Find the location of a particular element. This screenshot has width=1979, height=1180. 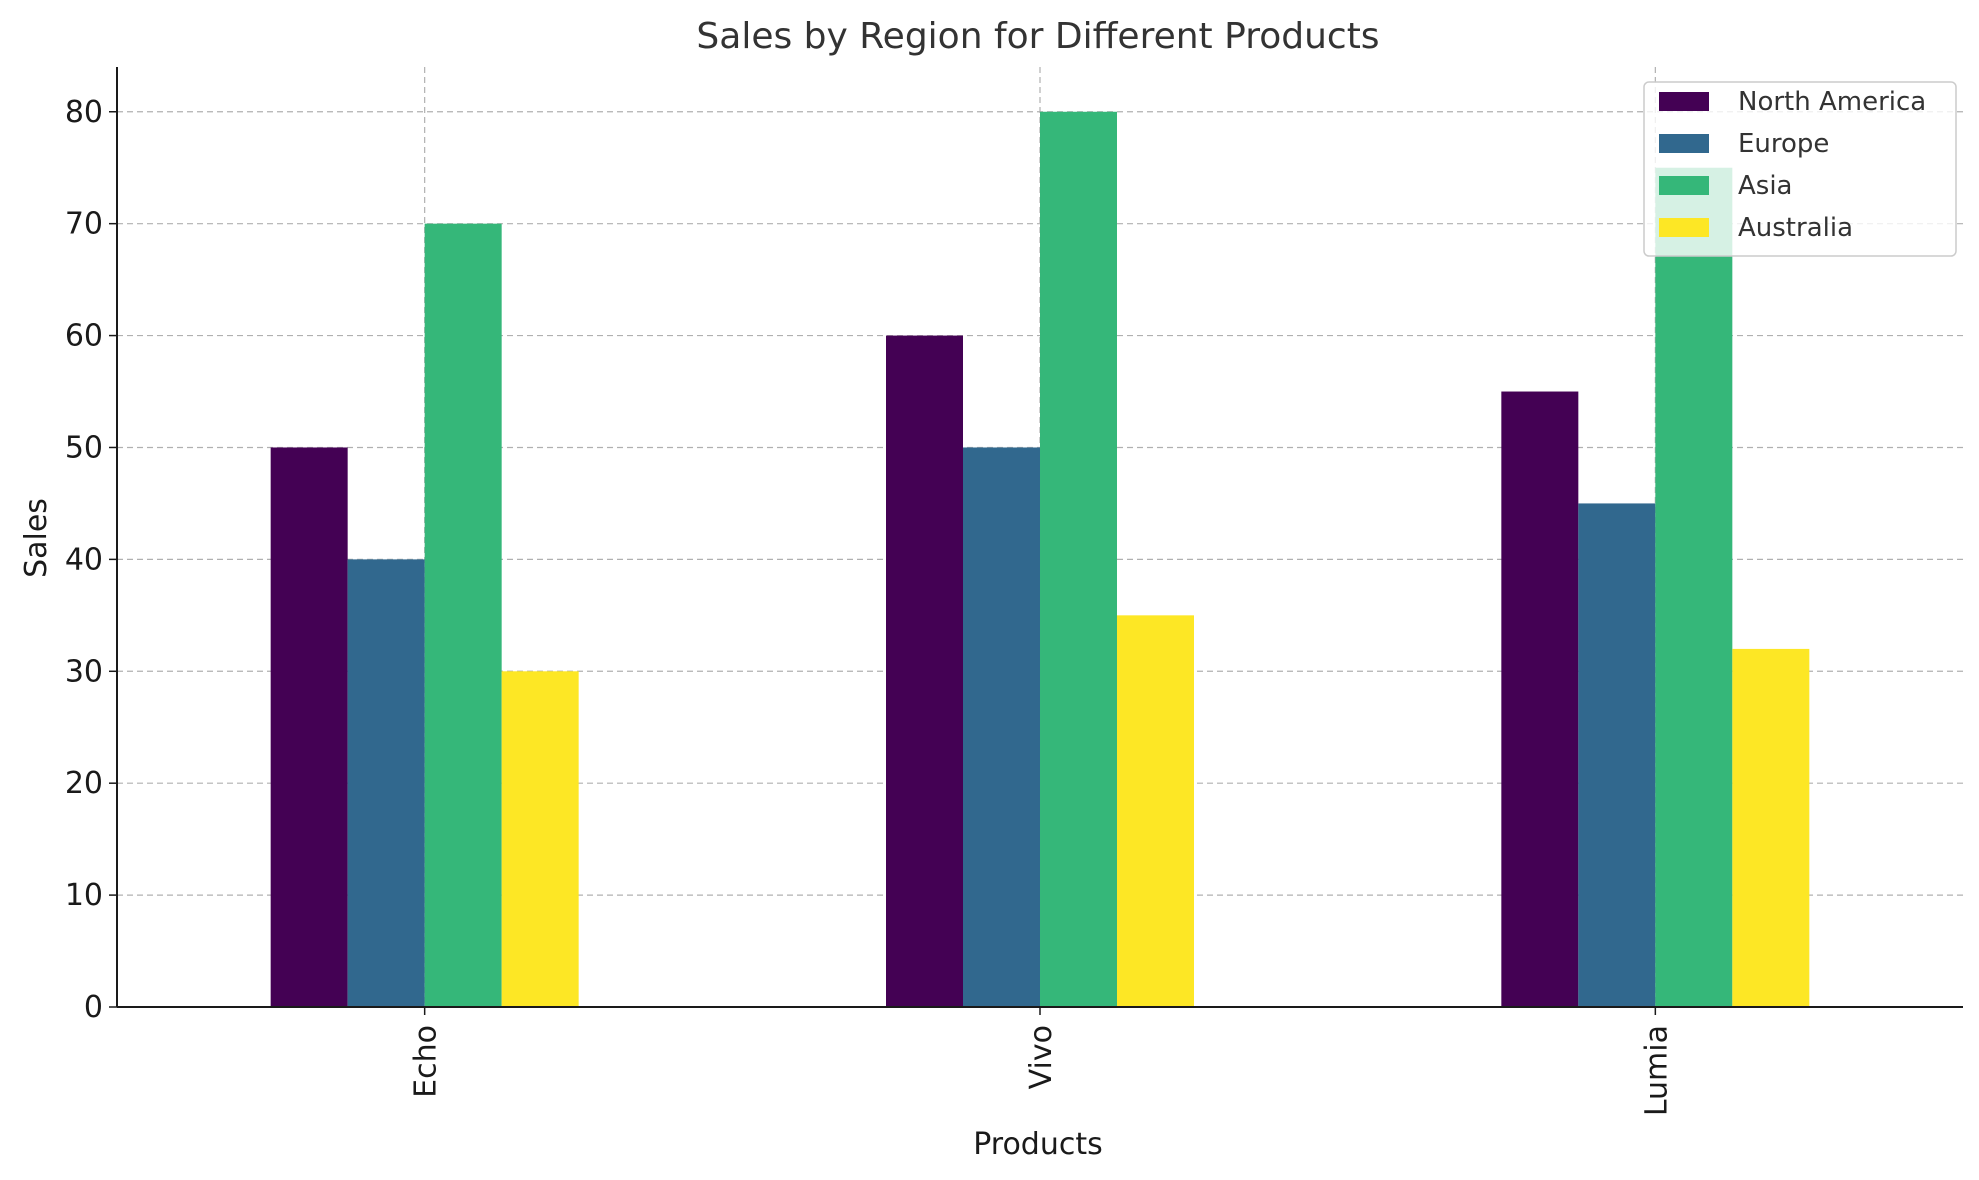

y-tick-label: 50 is located at coordinates (84, 447).